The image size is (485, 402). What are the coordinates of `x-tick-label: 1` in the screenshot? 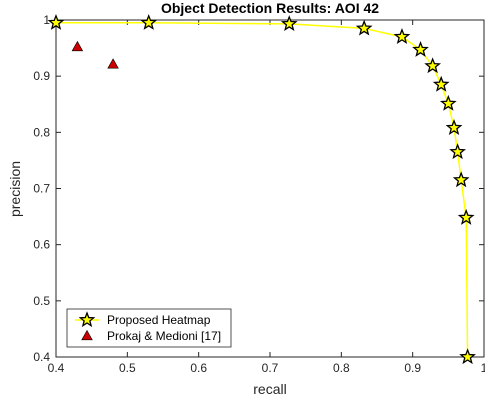 It's located at (483, 368).